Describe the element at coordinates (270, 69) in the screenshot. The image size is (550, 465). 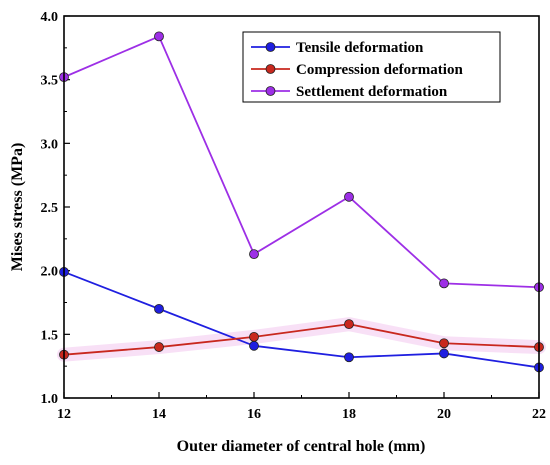
I see `legend-marker-compression-deformation` at that location.